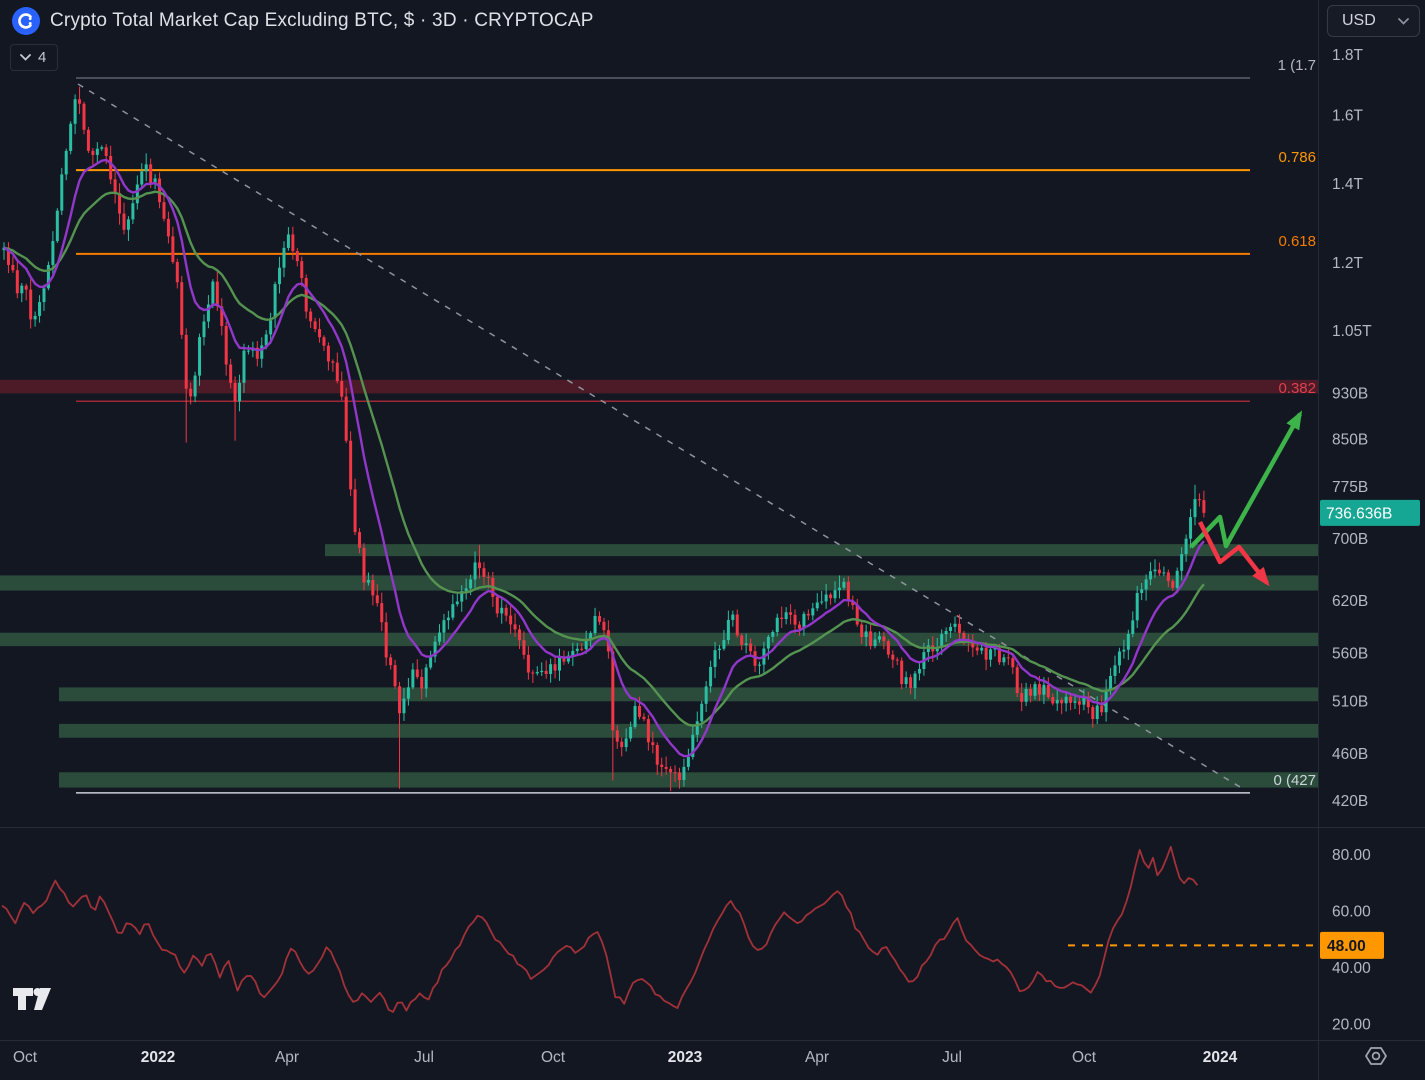  What do you see at coordinates (1348, 263) in the screenshot?
I see `price-tick-label: 1.2T` at bounding box center [1348, 263].